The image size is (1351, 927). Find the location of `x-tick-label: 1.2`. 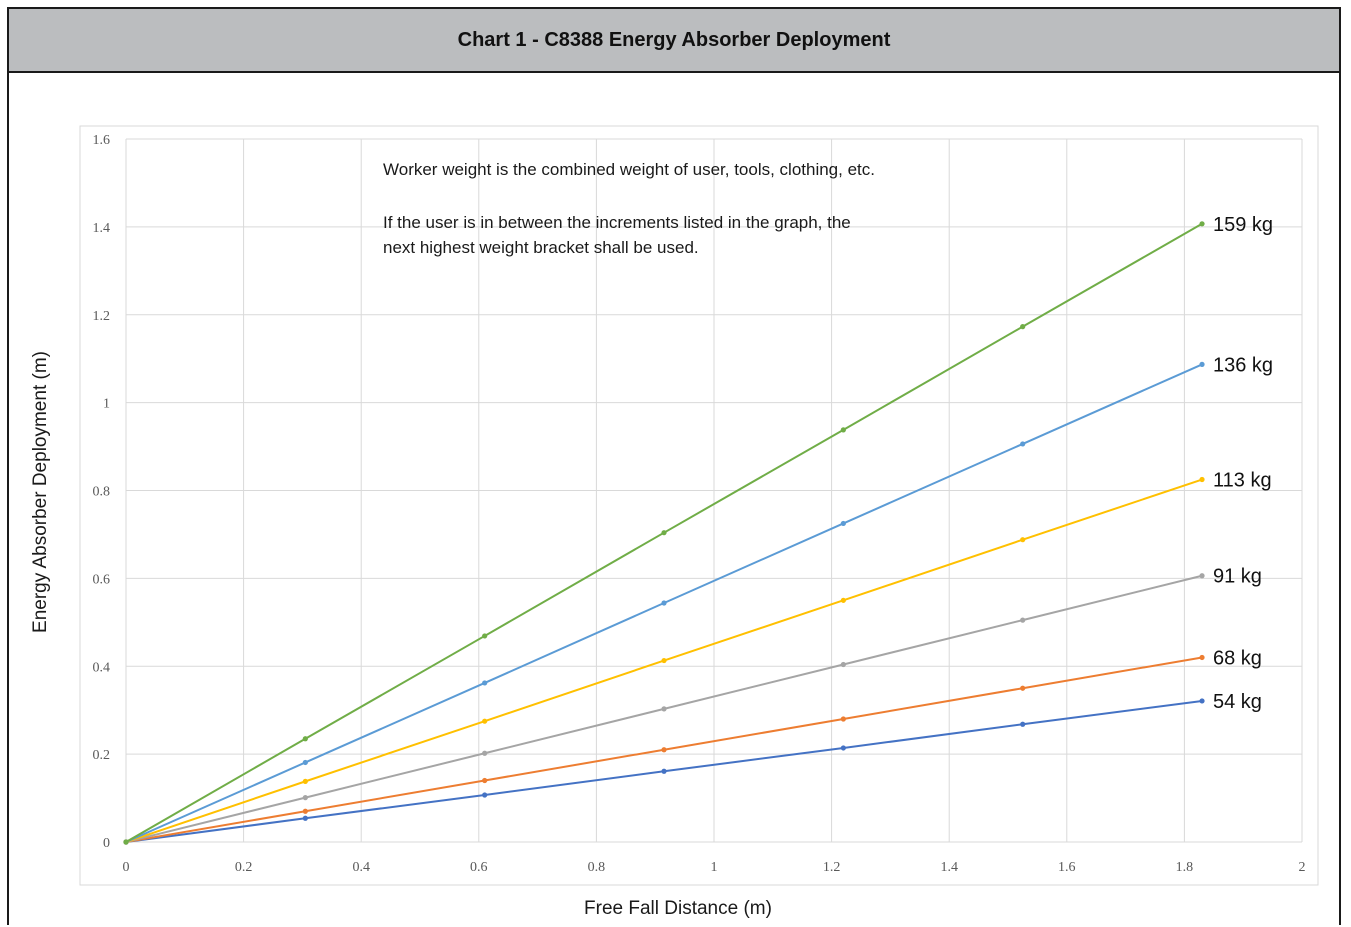

x-tick-label: 1.2 is located at coordinates (832, 867).